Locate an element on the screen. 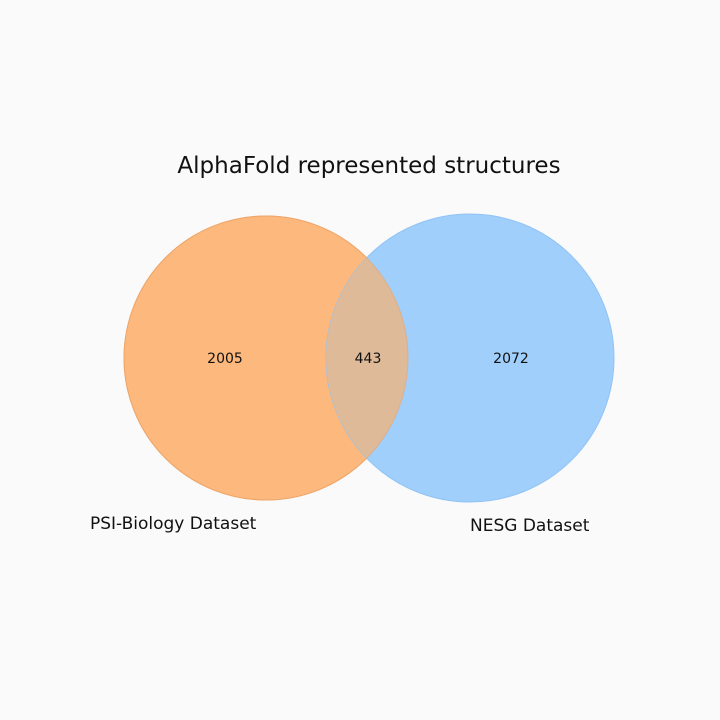  set-a-label: PSI-Biology Dataset is located at coordinates (173, 524).